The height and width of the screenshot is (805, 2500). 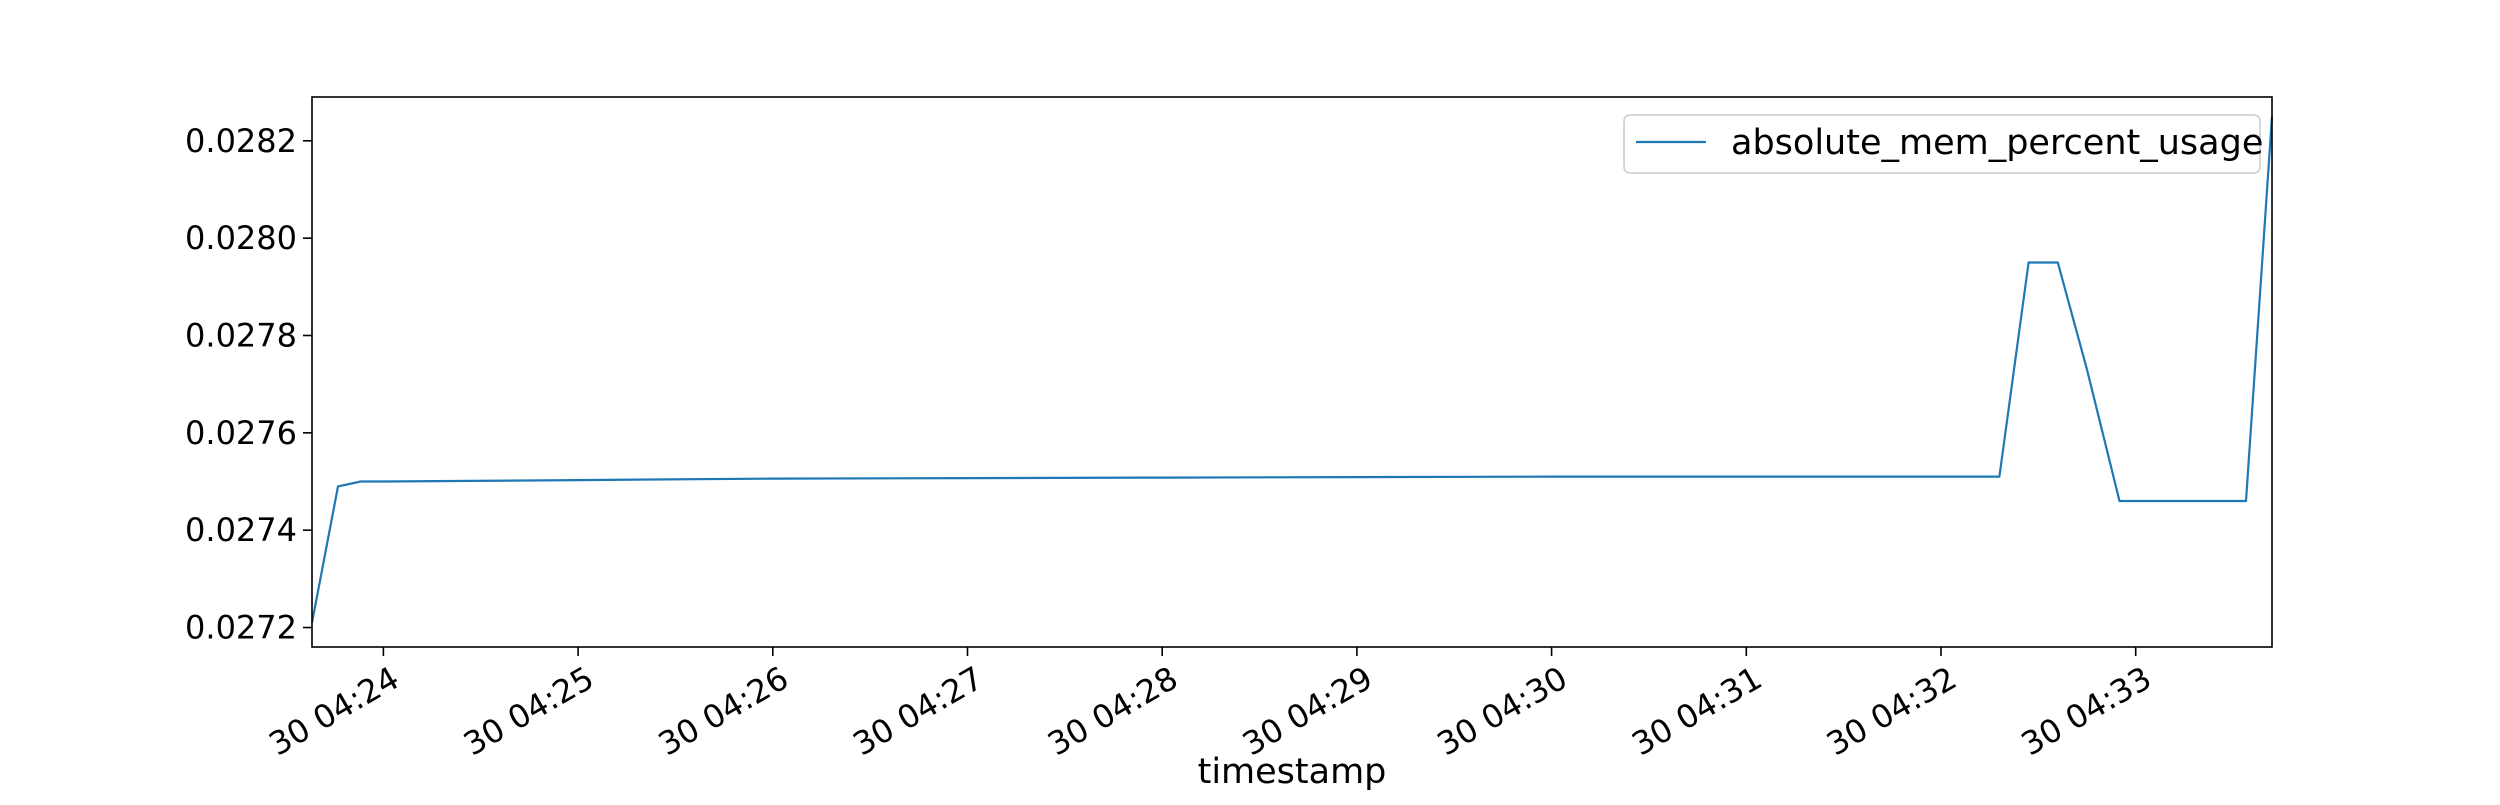 What do you see at coordinates (241, 335) in the screenshot?
I see `y-tick-label: 0.0278` at bounding box center [241, 335].